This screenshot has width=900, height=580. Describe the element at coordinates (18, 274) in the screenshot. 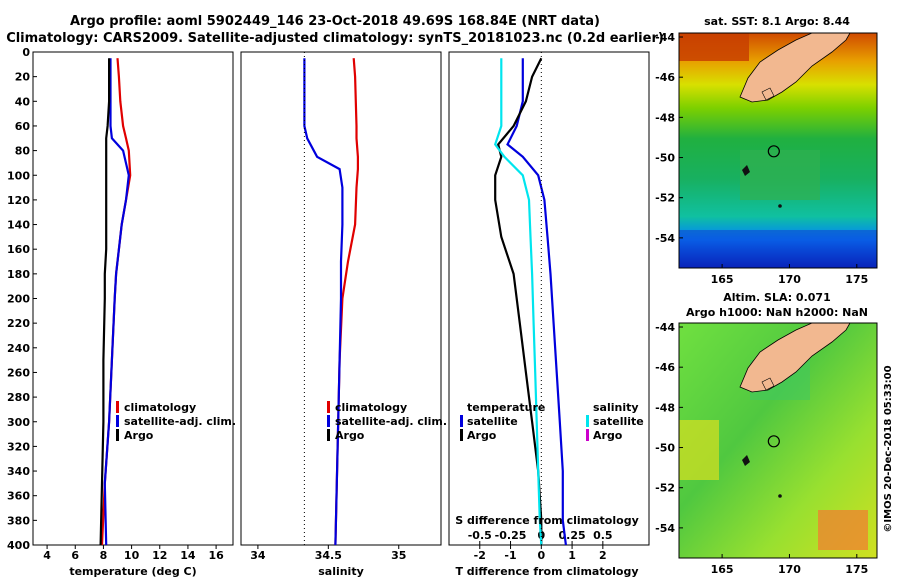

I see `depth-tick-label: 180` at that location.